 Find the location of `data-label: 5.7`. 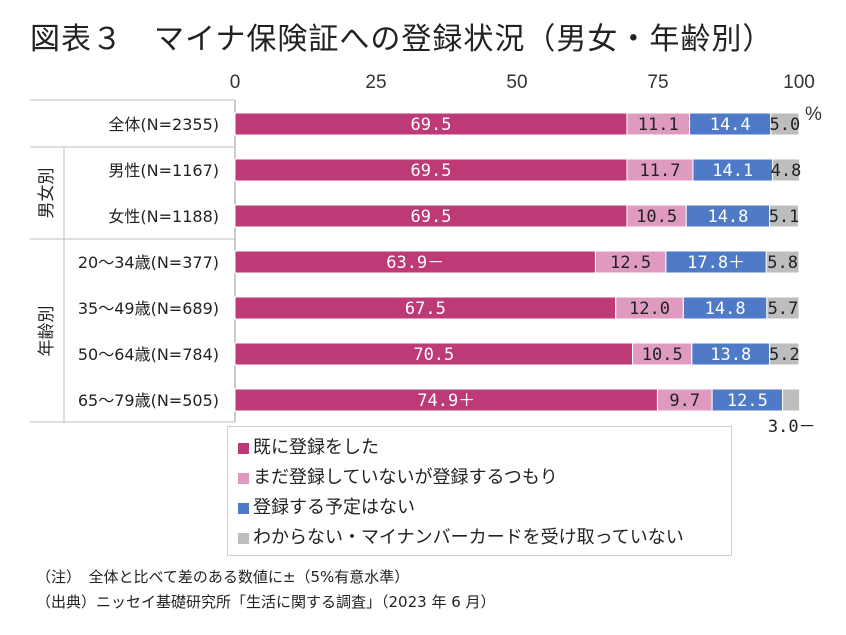

data-label: 5.7 is located at coordinates (783, 309).